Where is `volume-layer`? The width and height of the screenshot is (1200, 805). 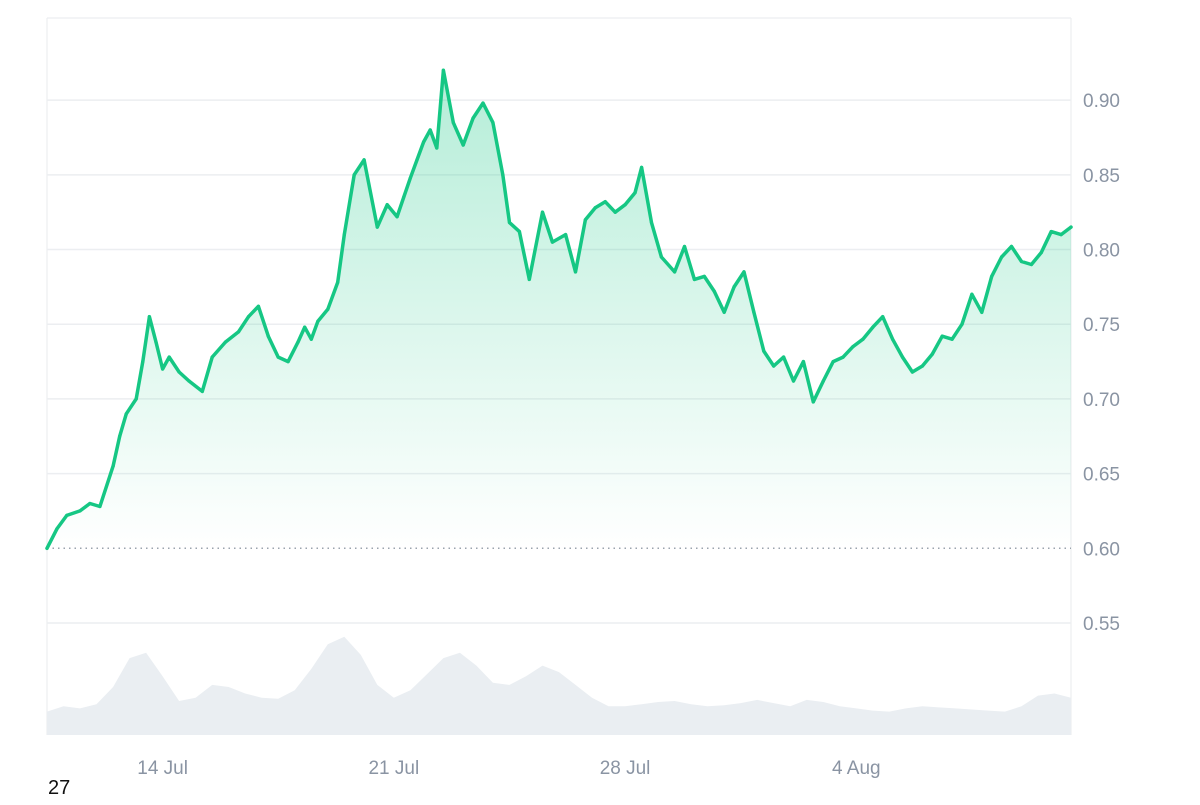 volume-layer is located at coordinates (559, 685).